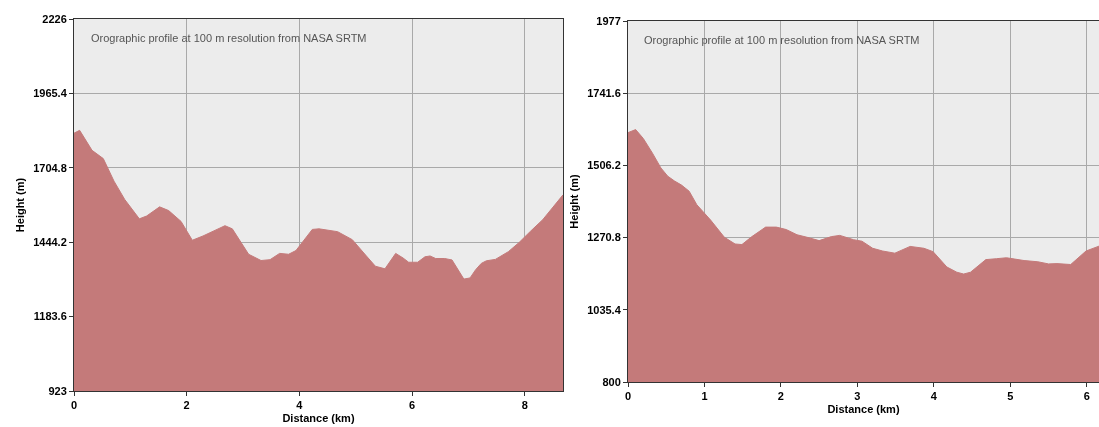  What do you see at coordinates (1010, 396) in the screenshot?
I see `x-tick-label: 5` at bounding box center [1010, 396].